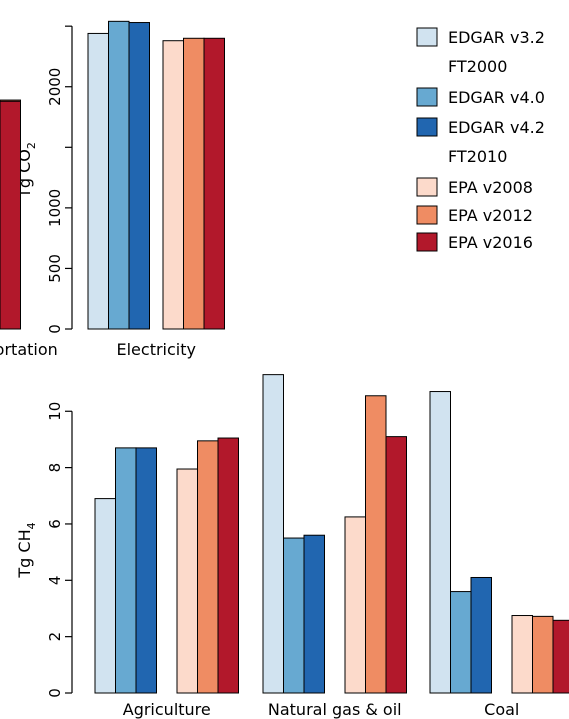 The width and height of the screenshot is (569, 719). Describe the element at coordinates (55, 208) in the screenshot. I see `co2-y-tick-label: 1000` at that location.